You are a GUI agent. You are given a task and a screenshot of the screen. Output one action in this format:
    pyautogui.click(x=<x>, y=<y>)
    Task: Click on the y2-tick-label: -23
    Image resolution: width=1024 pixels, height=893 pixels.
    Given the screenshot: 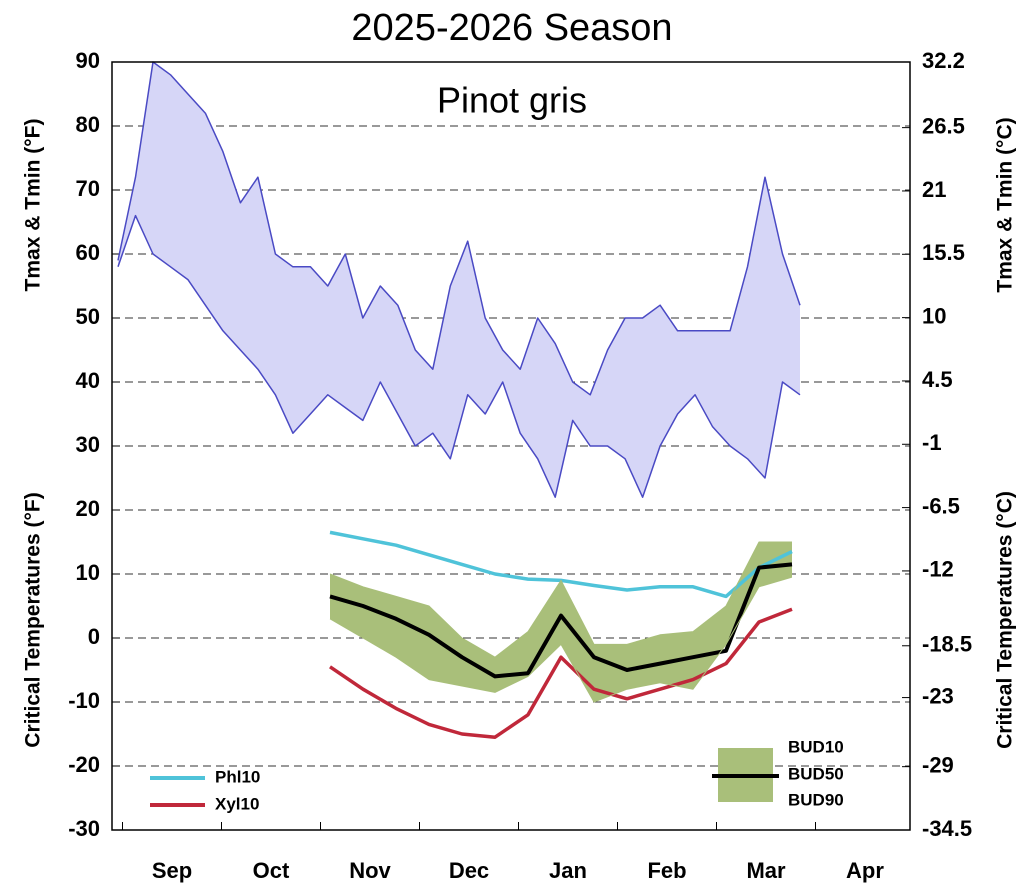 What is the action you would take?
    pyautogui.click(x=938, y=695)
    